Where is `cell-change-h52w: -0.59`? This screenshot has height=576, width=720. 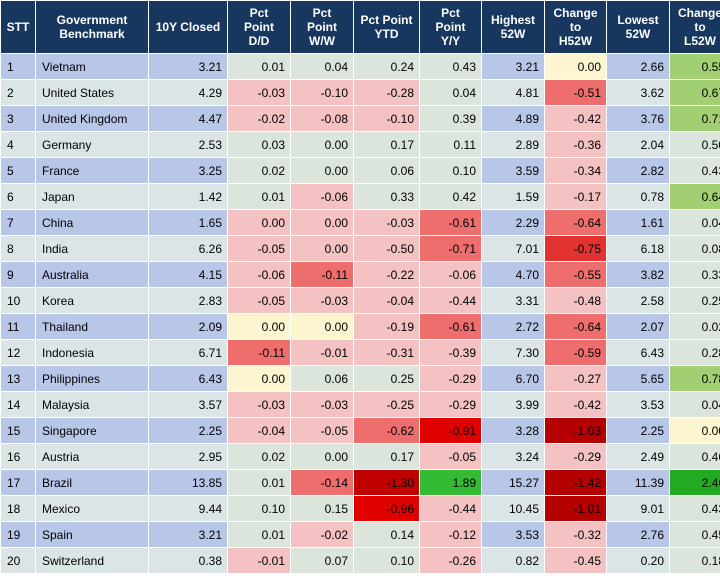 cell-change-h52w: -0.59 is located at coordinates (575, 352).